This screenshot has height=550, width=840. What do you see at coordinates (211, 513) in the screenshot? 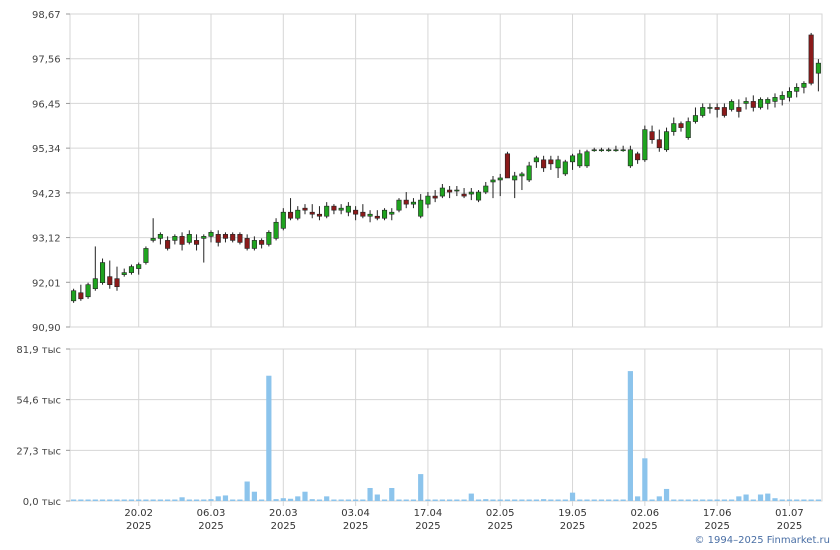
I see `x-tick-date: 06.03` at bounding box center [211, 513].